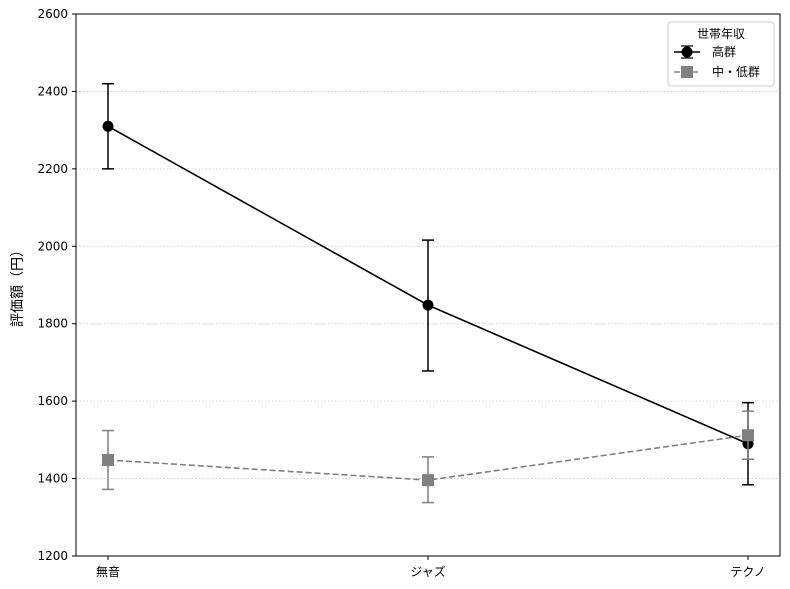 This screenshot has height=589, width=790. I want to click on y-tick-label: 2600, so click(52, 14).